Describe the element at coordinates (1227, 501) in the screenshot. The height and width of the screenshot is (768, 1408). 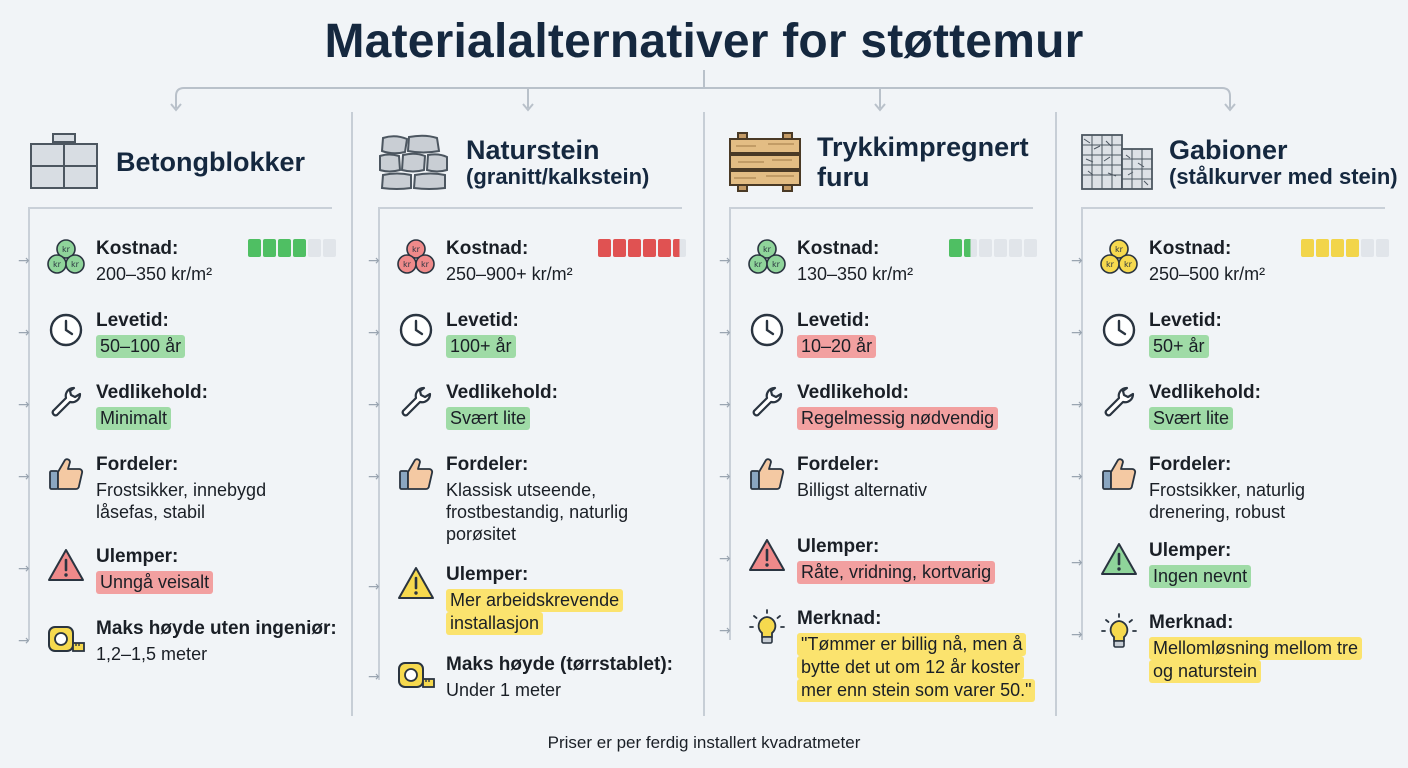
I see `attribute-value: Frostsikker, naturlig drenering, robust` at that location.